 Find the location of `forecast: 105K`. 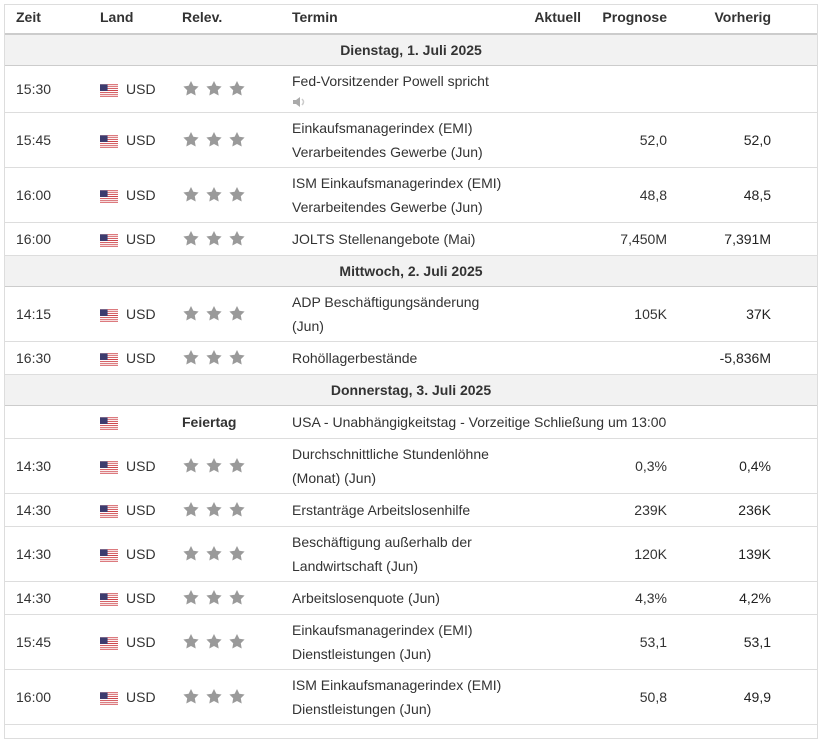

forecast: 105K is located at coordinates (624, 314).